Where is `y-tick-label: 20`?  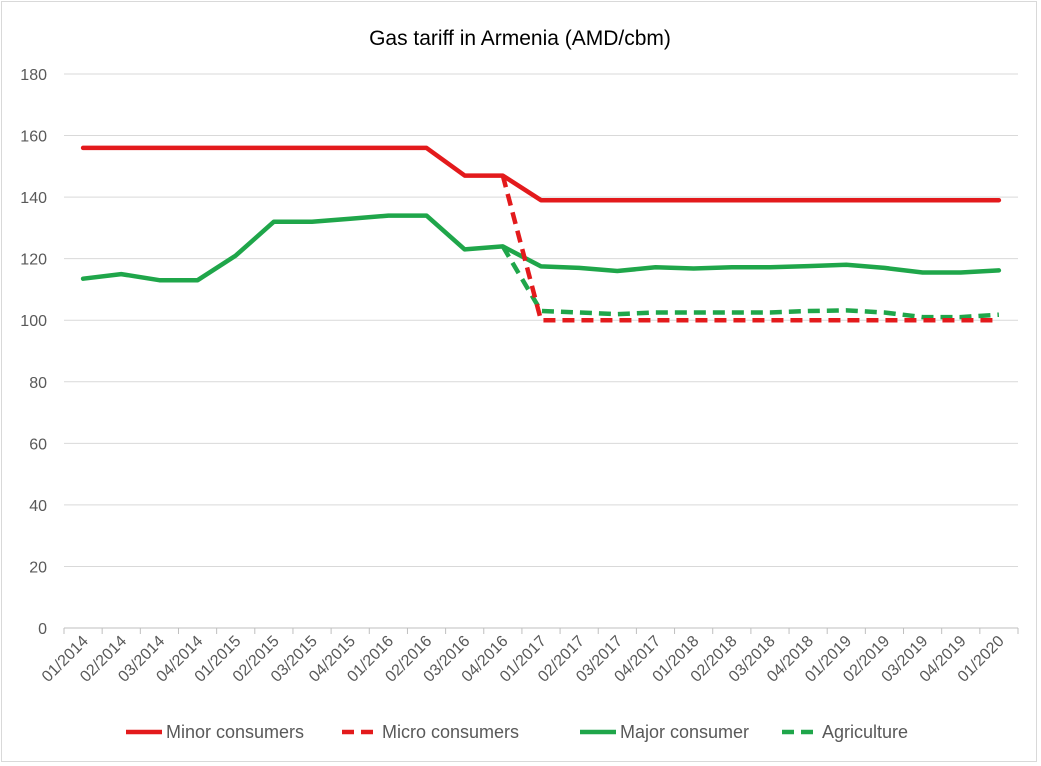 y-tick-label: 20 is located at coordinates (38, 567).